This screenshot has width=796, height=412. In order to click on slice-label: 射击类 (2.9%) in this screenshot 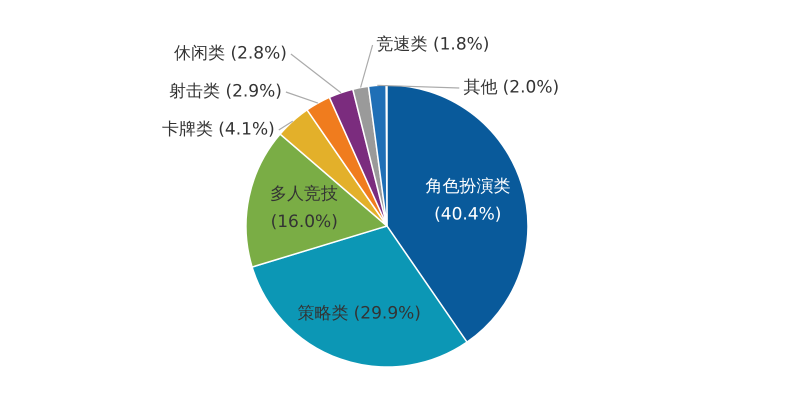, I will do `click(225, 92)`.